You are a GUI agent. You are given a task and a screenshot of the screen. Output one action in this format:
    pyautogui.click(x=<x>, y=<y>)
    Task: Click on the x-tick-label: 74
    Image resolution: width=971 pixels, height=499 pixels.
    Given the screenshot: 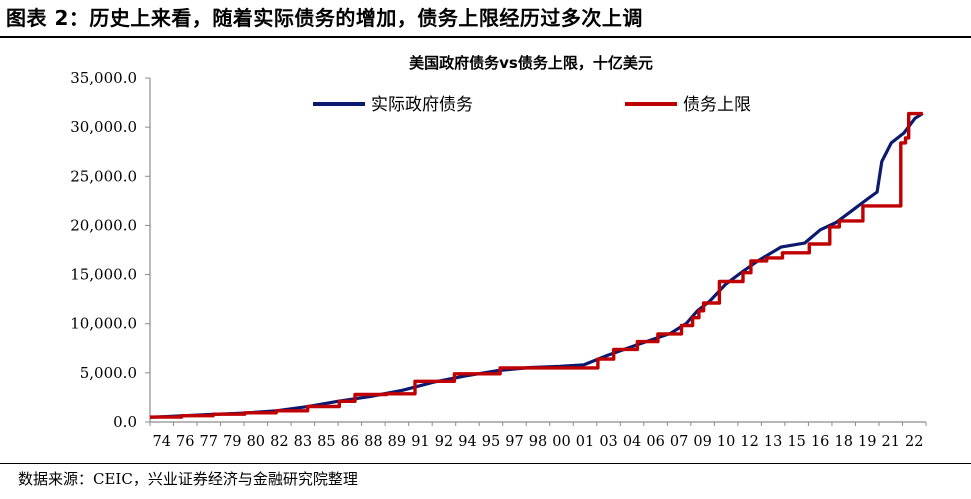 What is the action you would take?
    pyautogui.click(x=162, y=442)
    